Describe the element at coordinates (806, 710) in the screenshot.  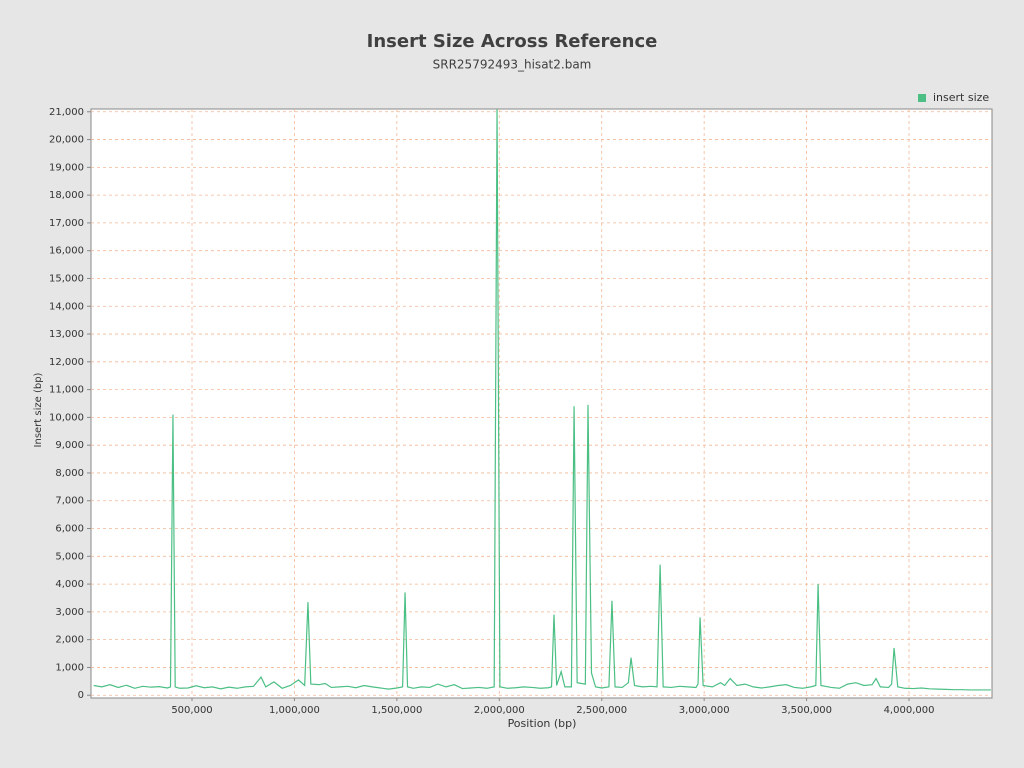
I see `x-tick-label: 3,500,000` at that location.